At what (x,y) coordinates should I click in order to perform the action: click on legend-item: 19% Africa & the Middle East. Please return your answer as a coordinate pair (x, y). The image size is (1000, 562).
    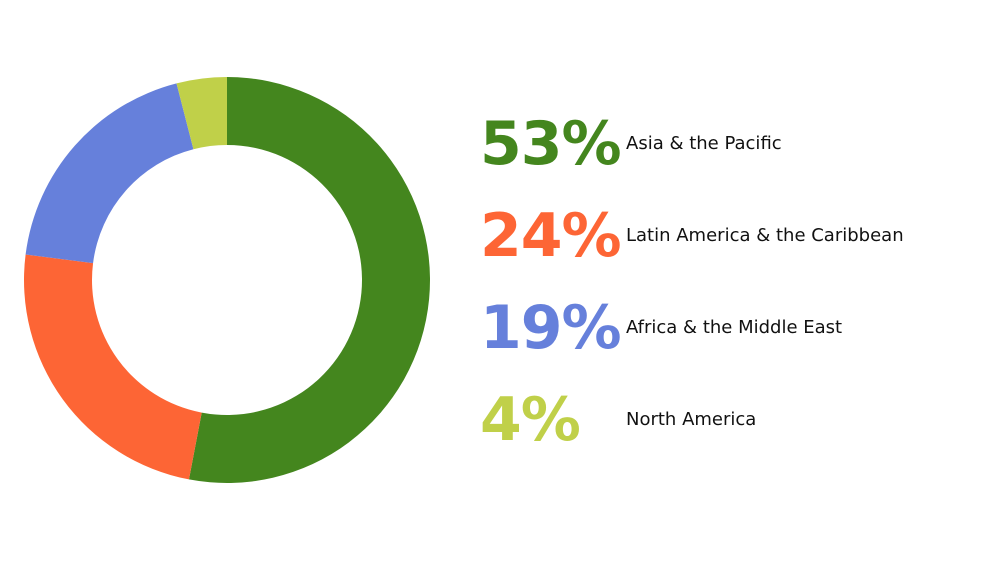
    Looking at the image, I should click on (730, 338).